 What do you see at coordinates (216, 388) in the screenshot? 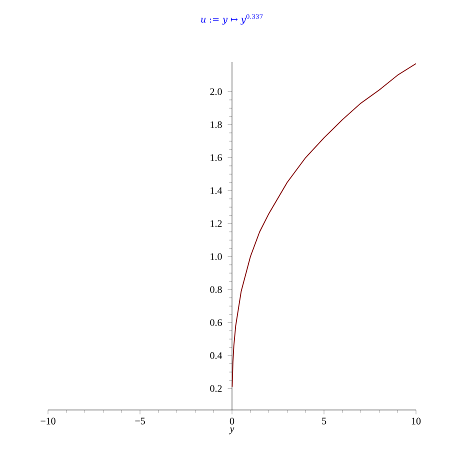
I see `y-tick-label: 0.2` at bounding box center [216, 388].